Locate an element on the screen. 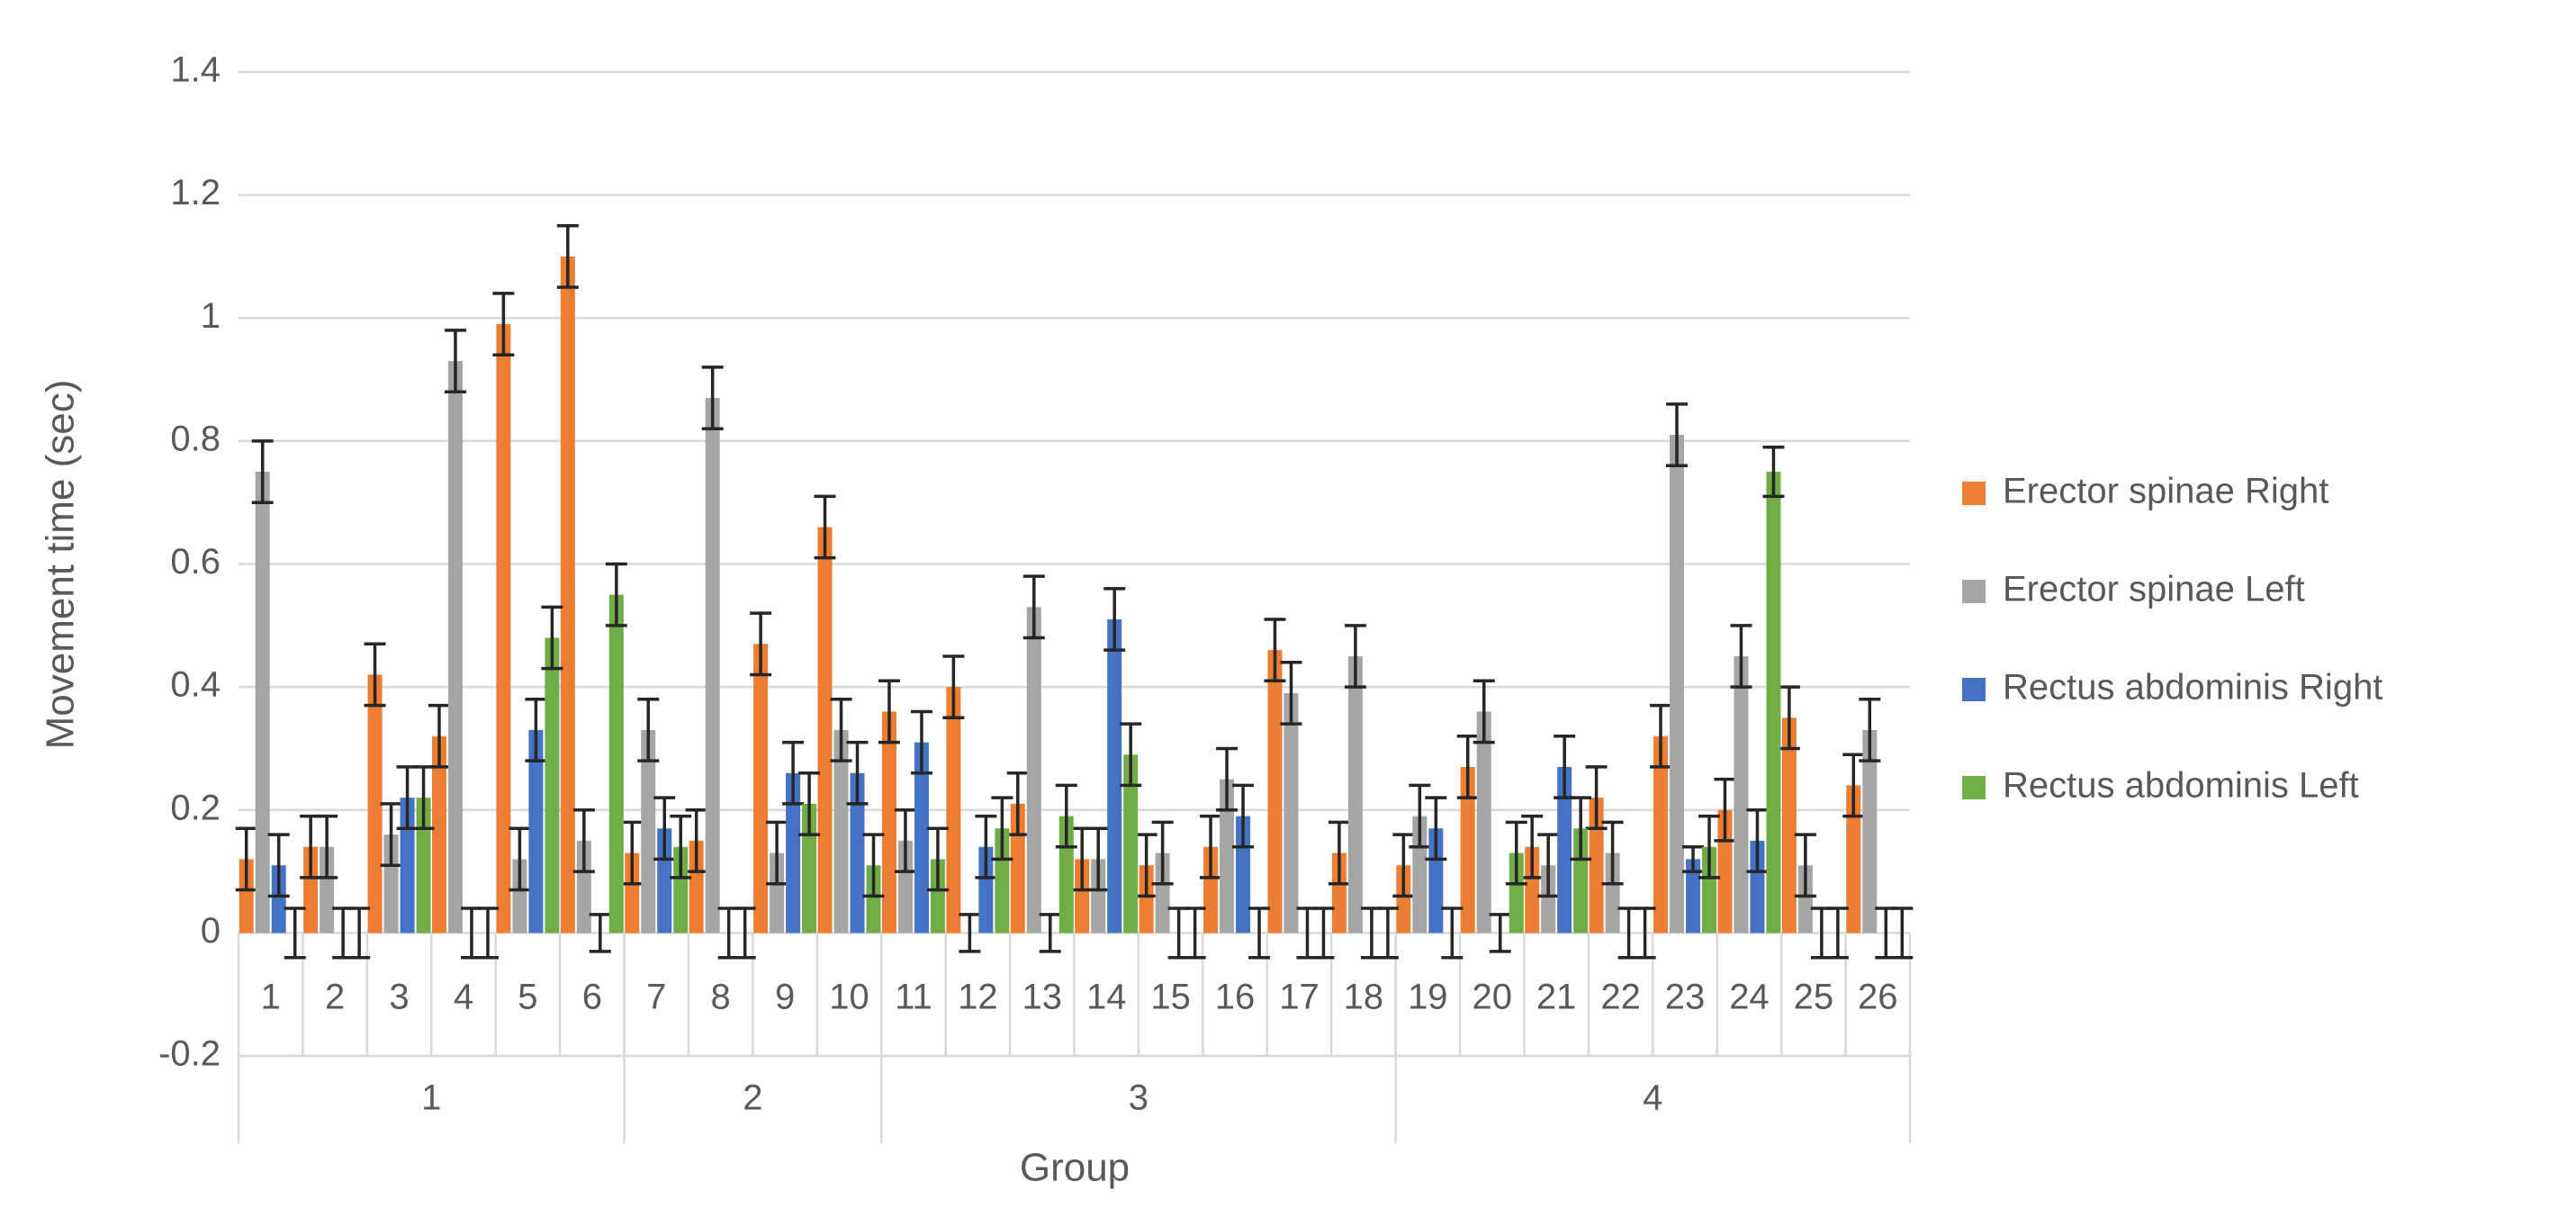  y-tick-label: 1.2 is located at coordinates (195, 192).